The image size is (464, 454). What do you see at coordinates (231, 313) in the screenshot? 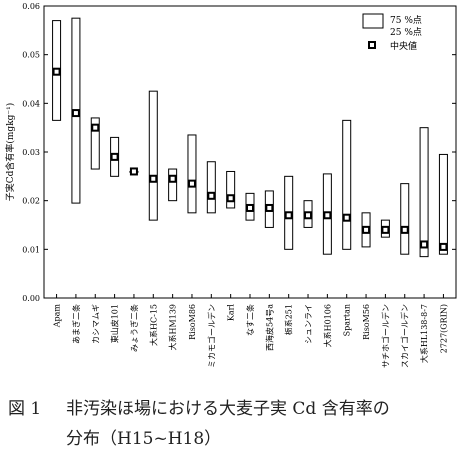
I see `x-tick-label-9: Karl` at bounding box center [231, 313].